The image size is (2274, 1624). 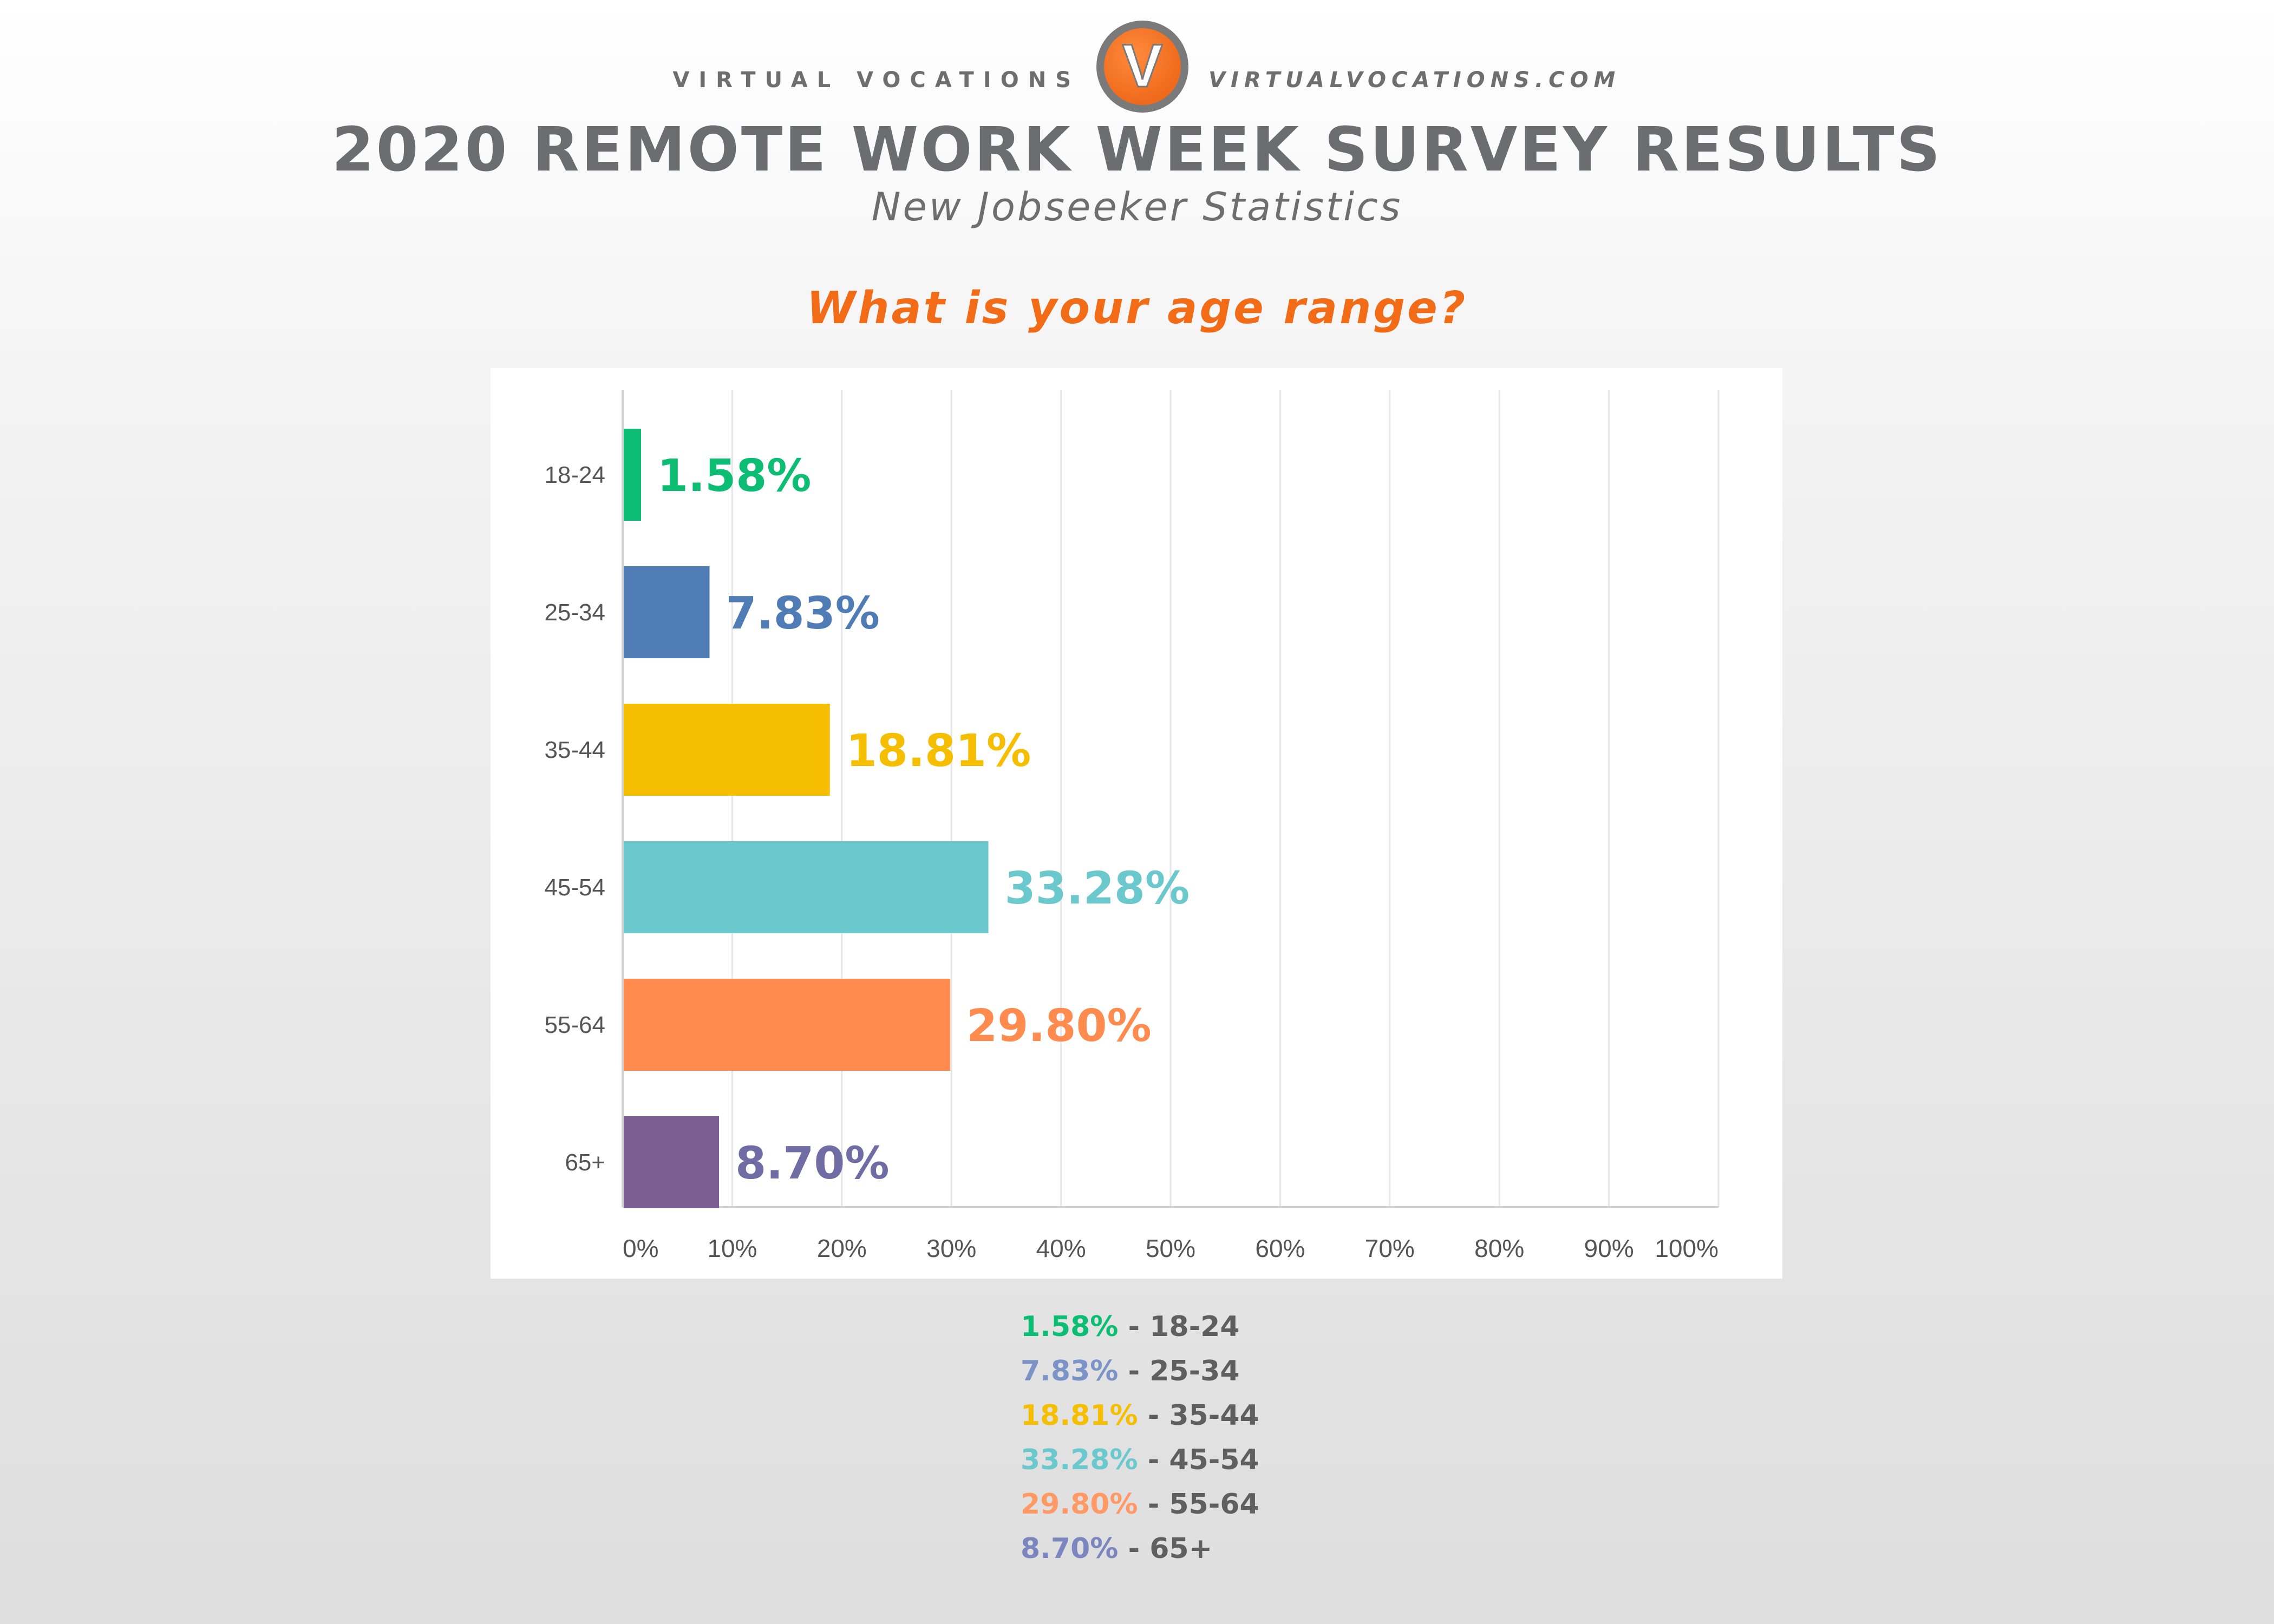 What do you see at coordinates (842, 1248) in the screenshot?
I see `x-tick-label: 20%` at bounding box center [842, 1248].